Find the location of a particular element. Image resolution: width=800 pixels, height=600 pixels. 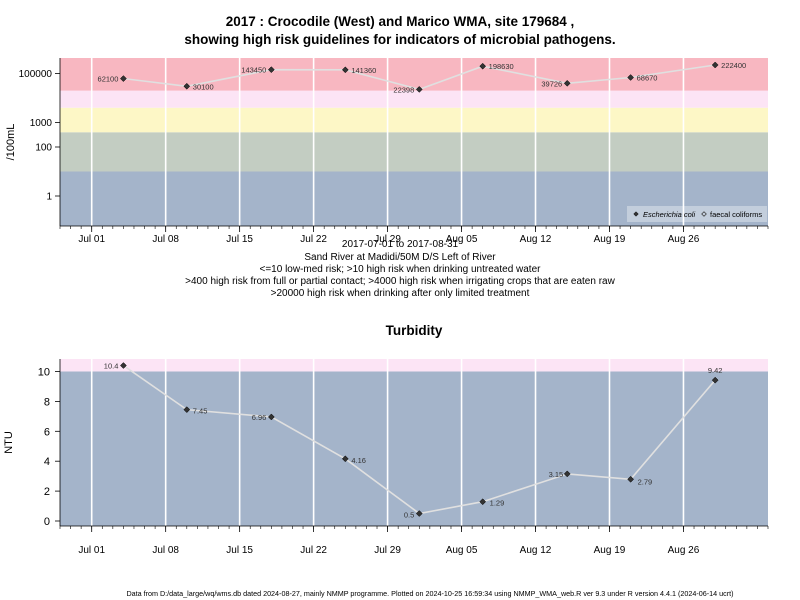

y-tick-label: 8 is located at coordinates (47, 402).